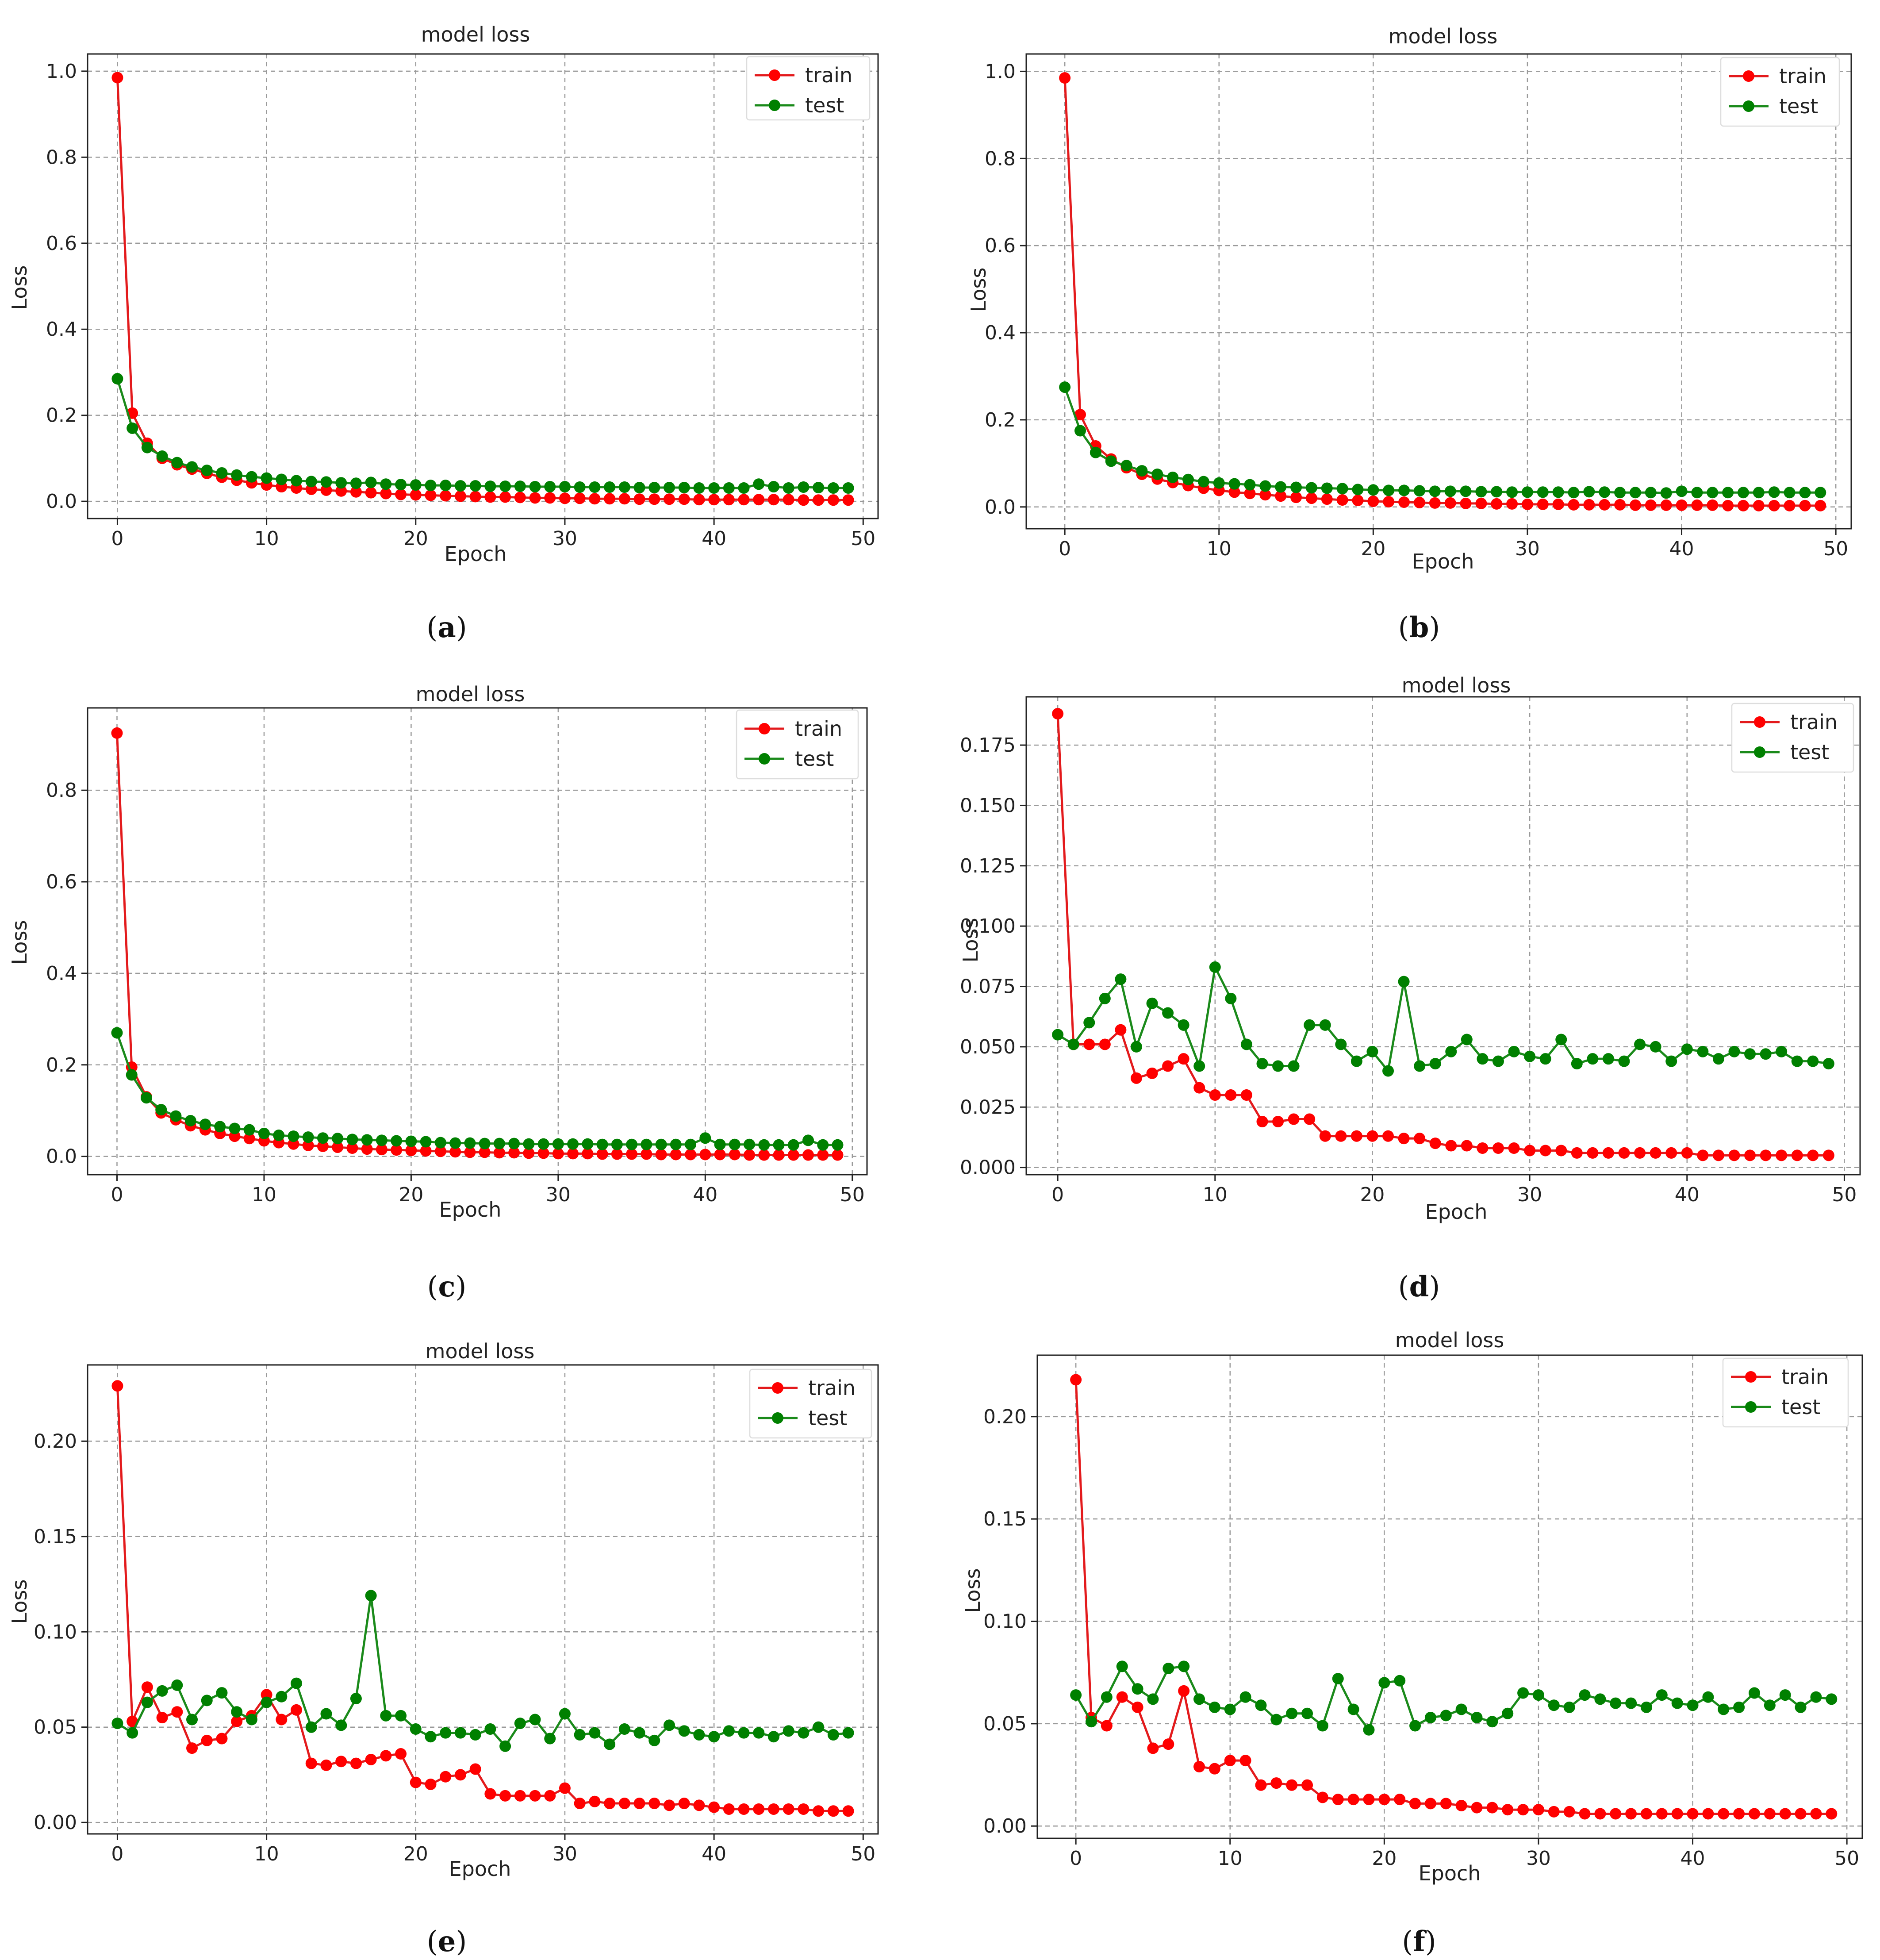 The width and height of the screenshot is (1880, 1960). I want to click on y-tick-label: 0.2, so click(61, 1065).